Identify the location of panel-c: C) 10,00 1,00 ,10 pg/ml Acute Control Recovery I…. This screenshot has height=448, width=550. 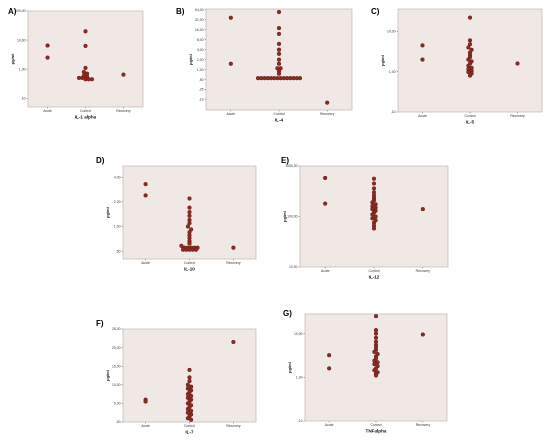
(457, 66).